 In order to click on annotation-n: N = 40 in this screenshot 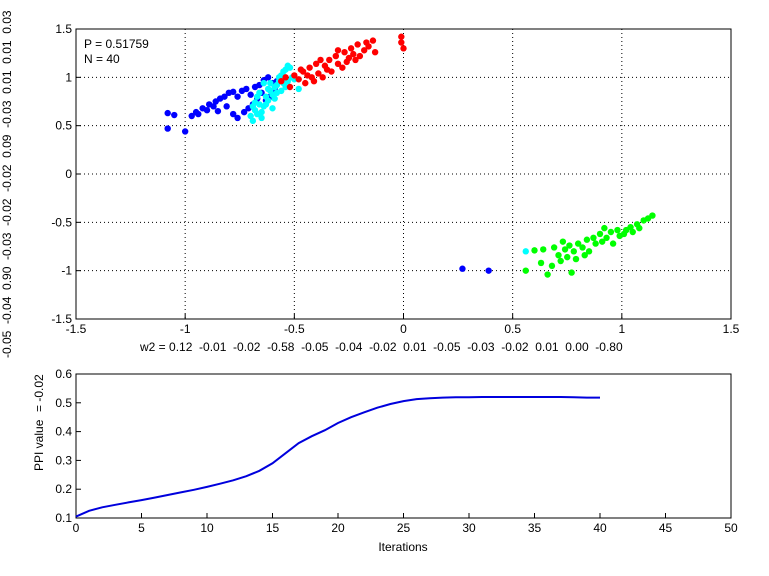, I will do `click(102, 59)`.